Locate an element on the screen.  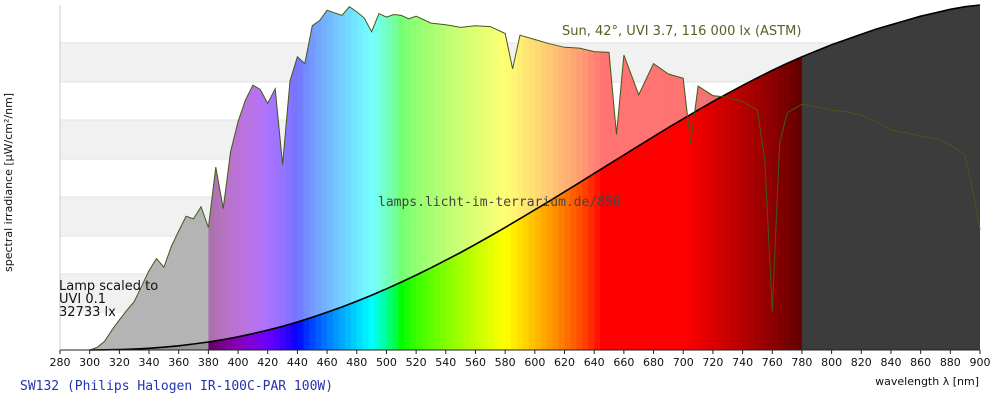
lamp-note-line-1: Lamp scaled to is located at coordinates (108, 286).